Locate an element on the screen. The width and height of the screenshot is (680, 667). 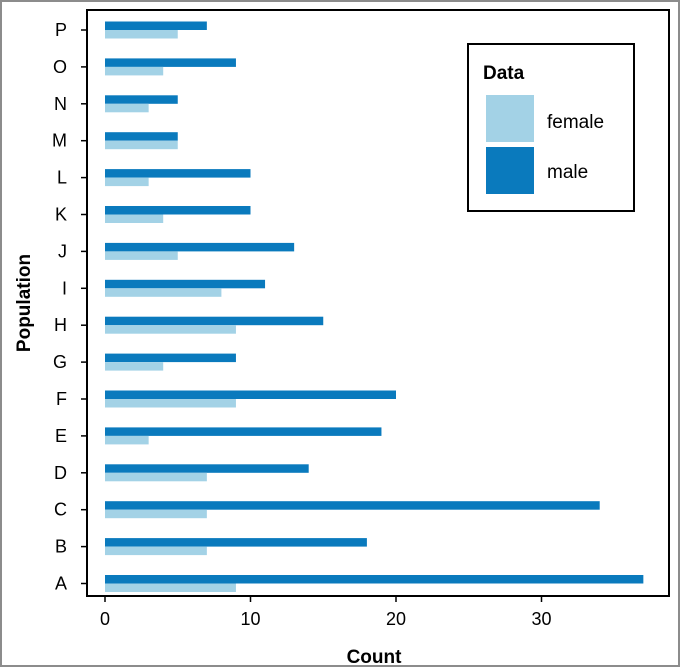
y-tick-label-N: N is located at coordinates (60, 104).